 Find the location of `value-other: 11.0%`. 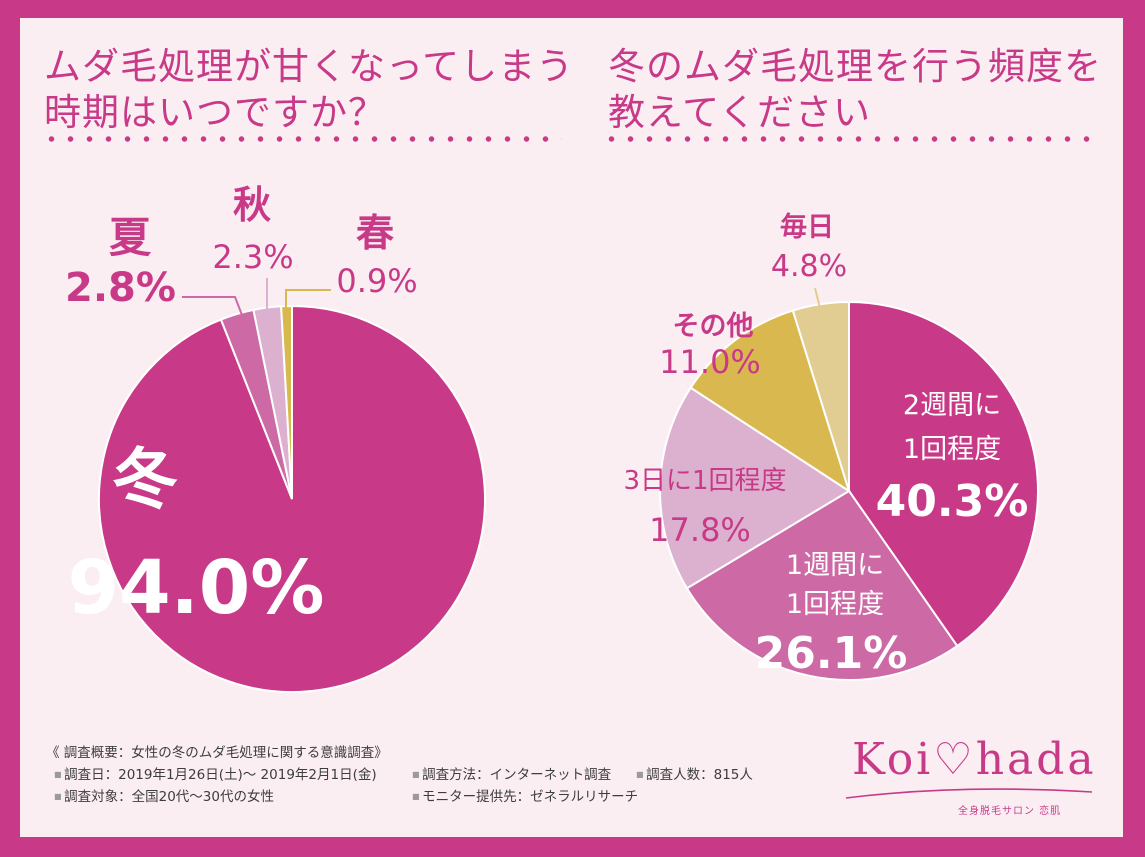

value-other: 11.0% is located at coordinates (710, 362).